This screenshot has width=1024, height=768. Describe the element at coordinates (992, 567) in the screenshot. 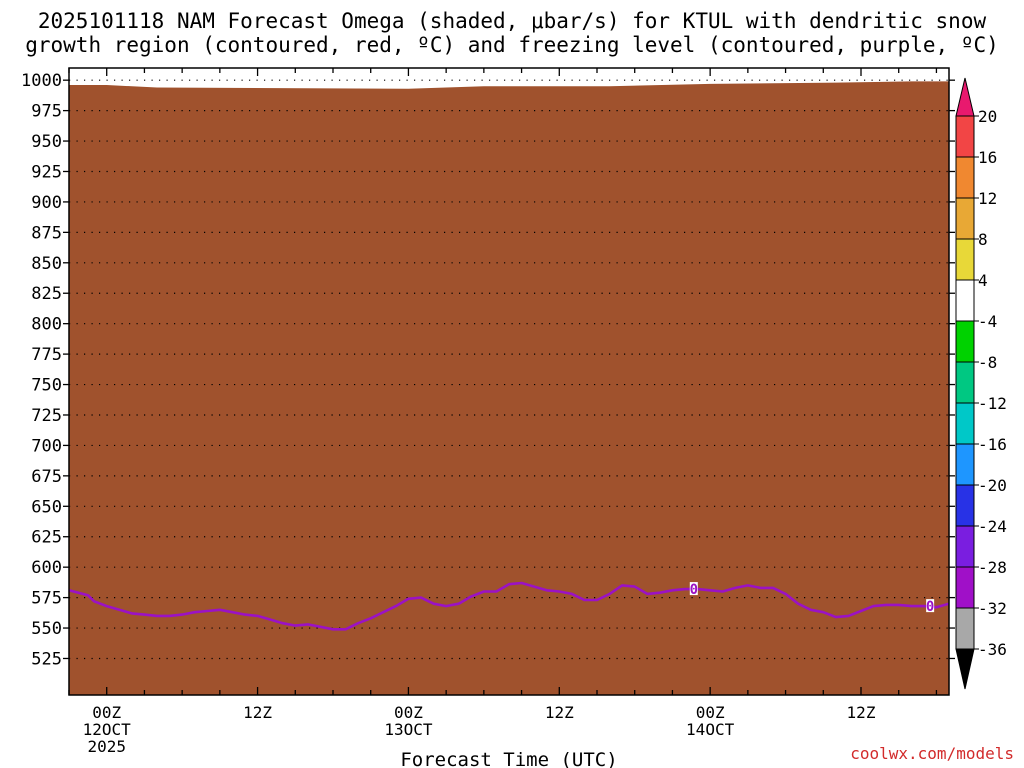

I see `colorbar-label: -28` at that location.